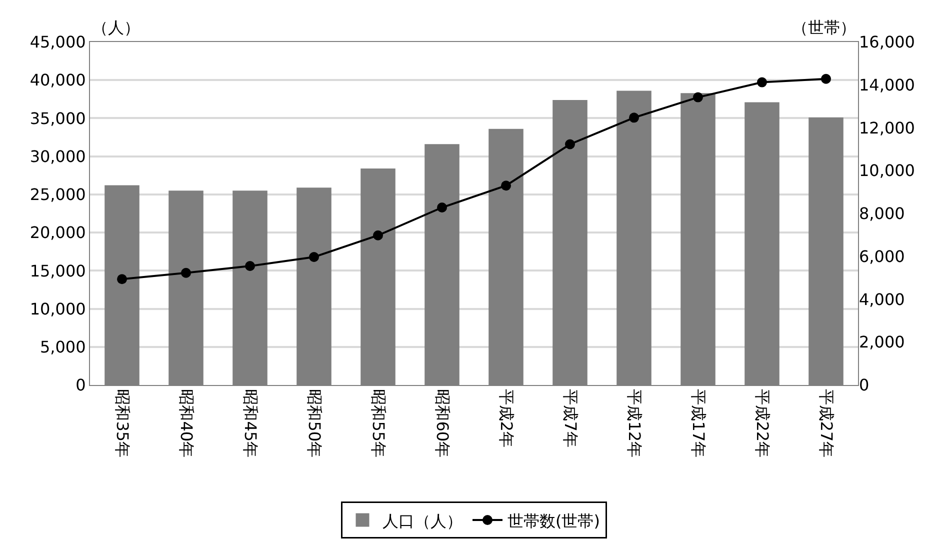  Describe the element at coordinates (506, 418) in the screenshot. I see `x-tick-label: 平成2年` at that location.